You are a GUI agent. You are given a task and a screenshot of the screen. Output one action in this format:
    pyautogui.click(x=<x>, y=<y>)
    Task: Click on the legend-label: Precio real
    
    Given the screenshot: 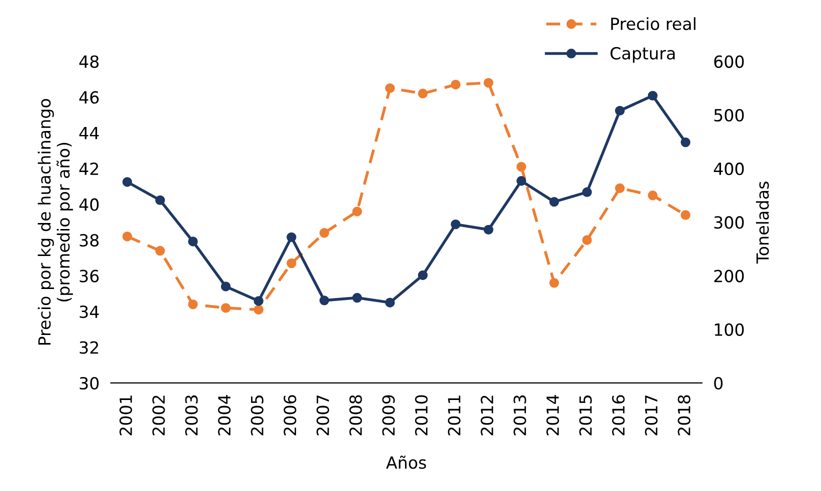 What is the action you would take?
    pyautogui.click(x=653, y=23)
    